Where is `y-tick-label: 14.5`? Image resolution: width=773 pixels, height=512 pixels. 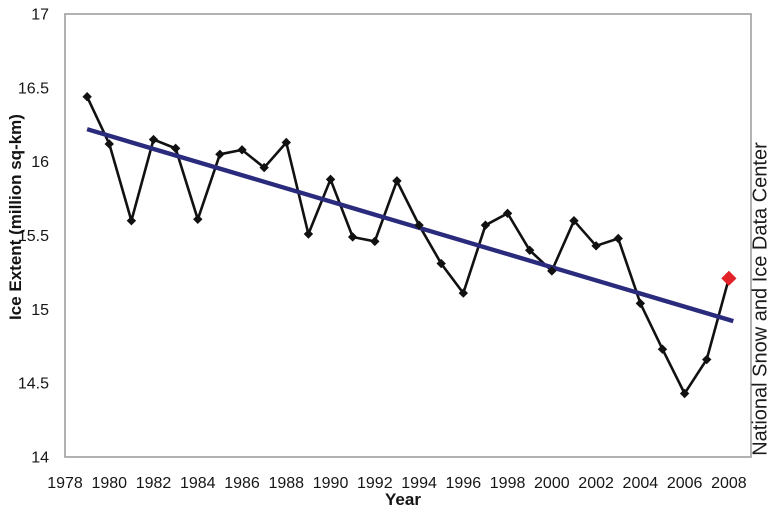
y-tick-label: 14.5 is located at coordinates (33, 384).